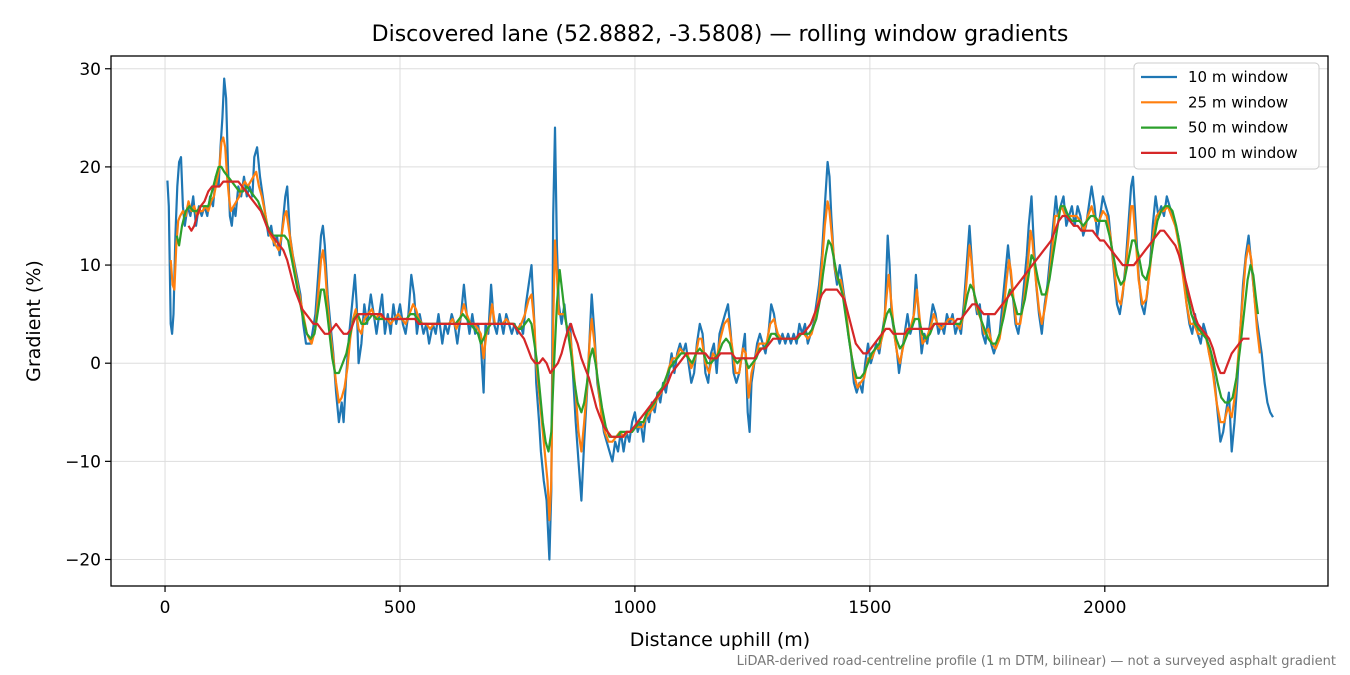 The image size is (1350, 675). Describe the element at coordinates (1238, 102) in the screenshot. I see `legend-label: 25 m window` at that location.